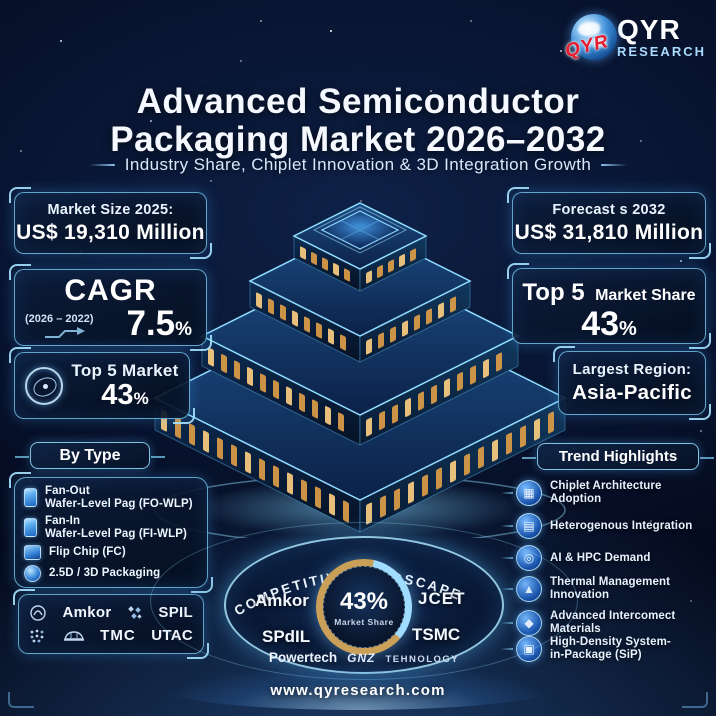 The image size is (716, 716). Describe the element at coordinates (529, 493) in the screenshot. I see `chiplet-icon: ▦` at that location.